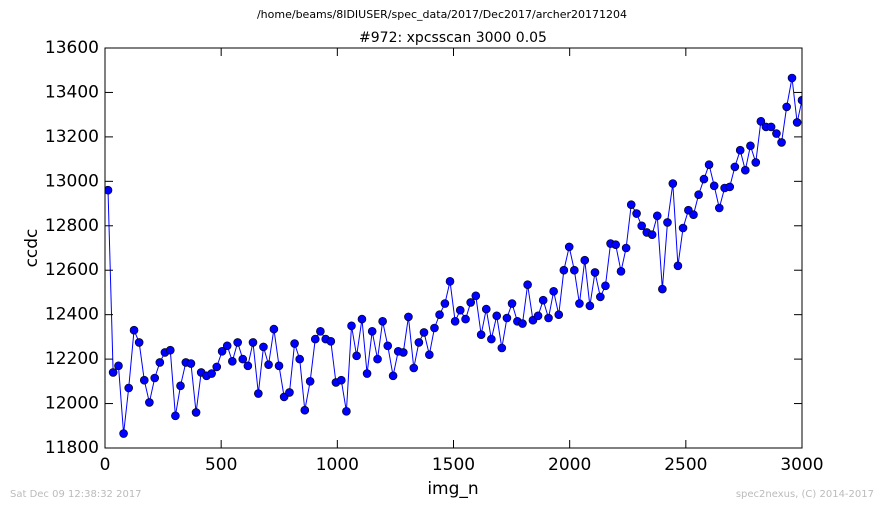 Image resolution: width=884 pixels, height=509 pixels. Describe the element at coordinates (72, 92) in the screenshot. I see `y-tick-label: 13400` at that location.